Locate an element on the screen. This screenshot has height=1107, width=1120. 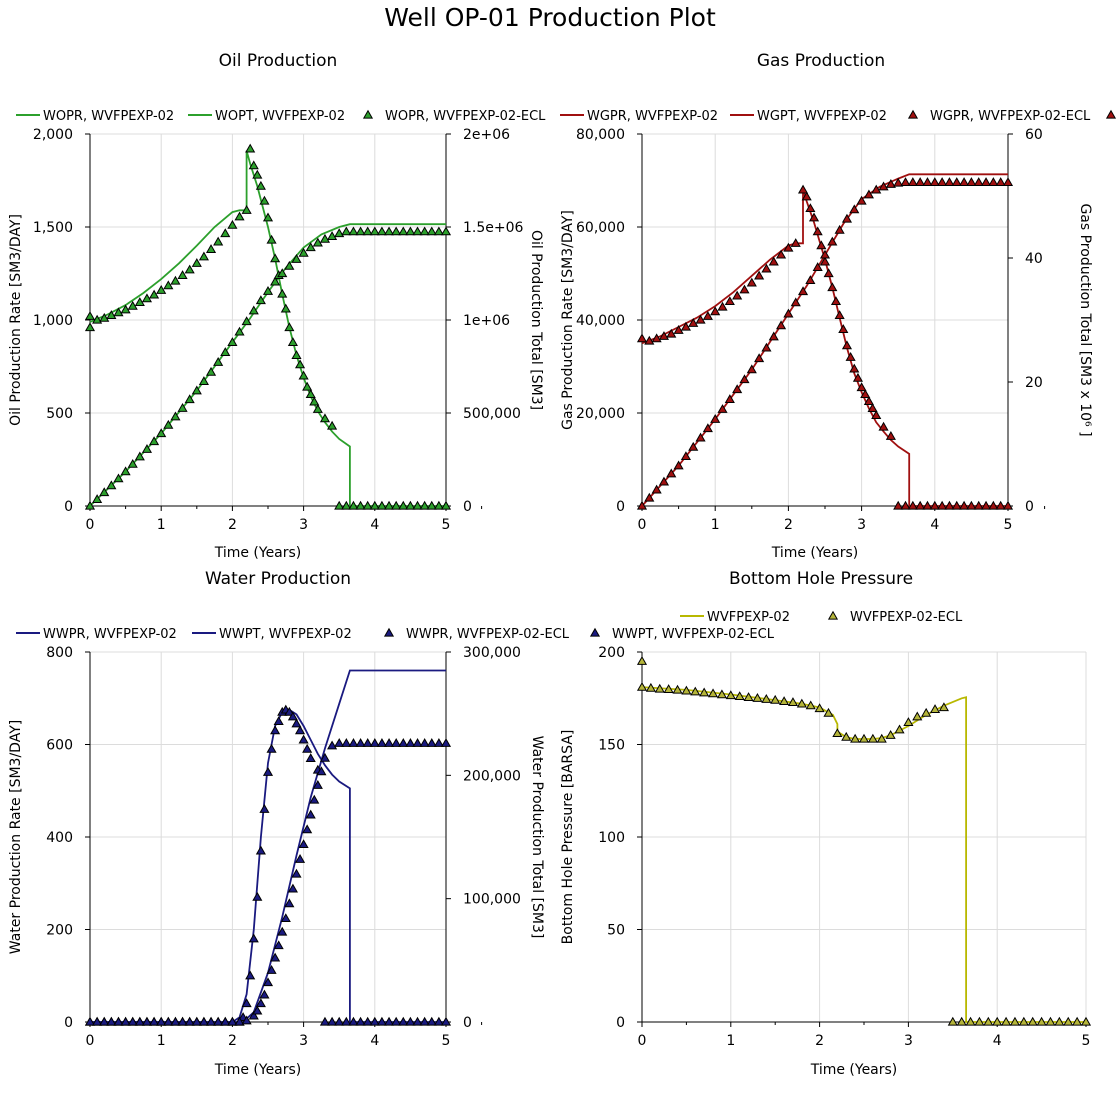
x-tick-label: 3 is located at coordinates (861, 525).